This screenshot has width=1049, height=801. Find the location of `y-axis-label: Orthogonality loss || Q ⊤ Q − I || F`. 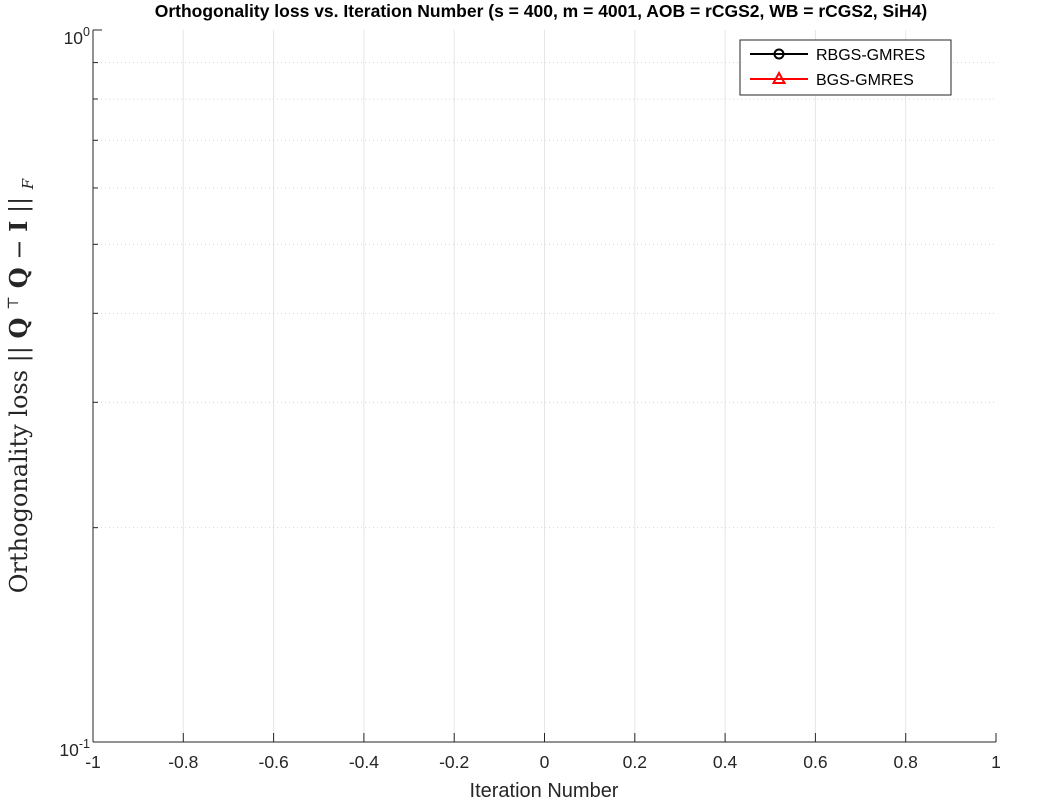

y-axis-label: Orthogonality loss || Q ⊤ Q − I || F is located at coordinates (18, 385).